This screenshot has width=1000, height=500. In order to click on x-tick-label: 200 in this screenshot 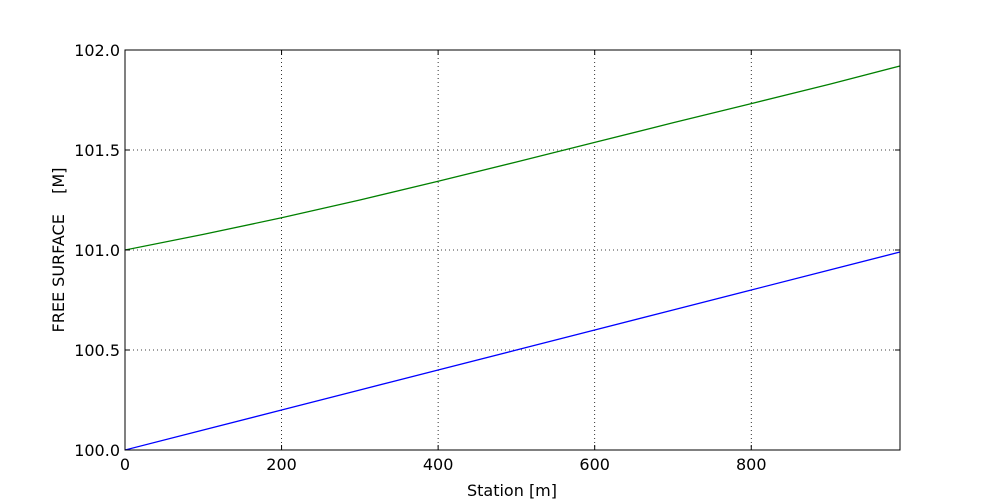, I will do `click(281, 464)`.